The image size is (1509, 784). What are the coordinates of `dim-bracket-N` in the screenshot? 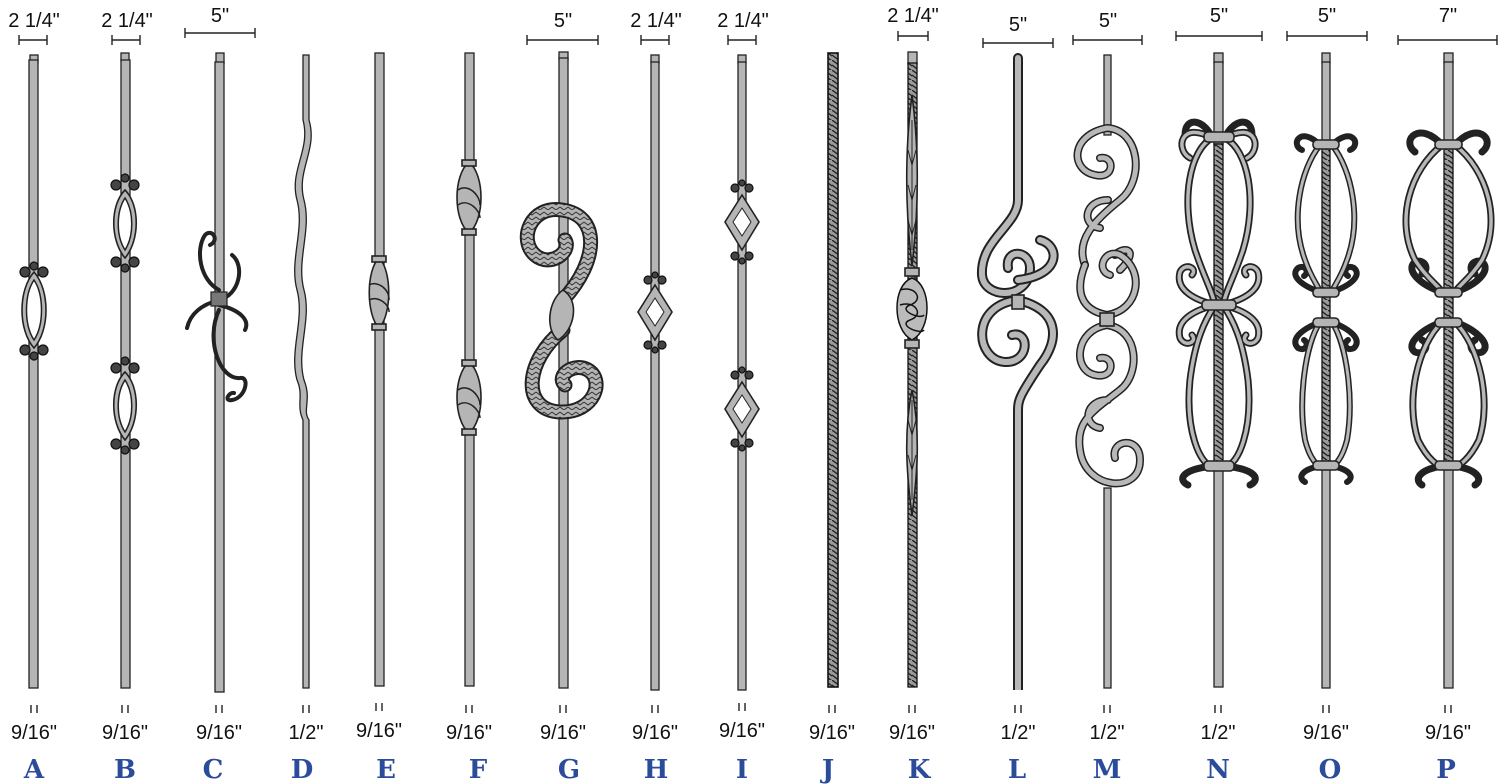 It's located at (1219, 36).